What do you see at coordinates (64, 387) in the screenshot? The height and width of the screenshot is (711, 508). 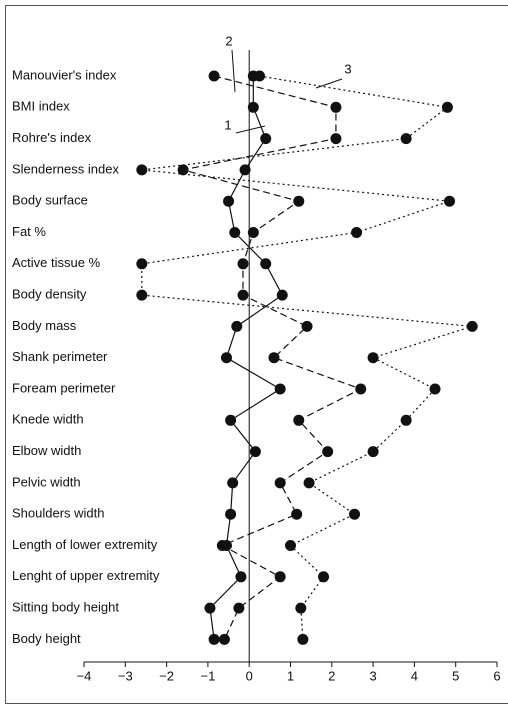 I see `category-label: Foream perimeter` at bounding box center [64, 387].